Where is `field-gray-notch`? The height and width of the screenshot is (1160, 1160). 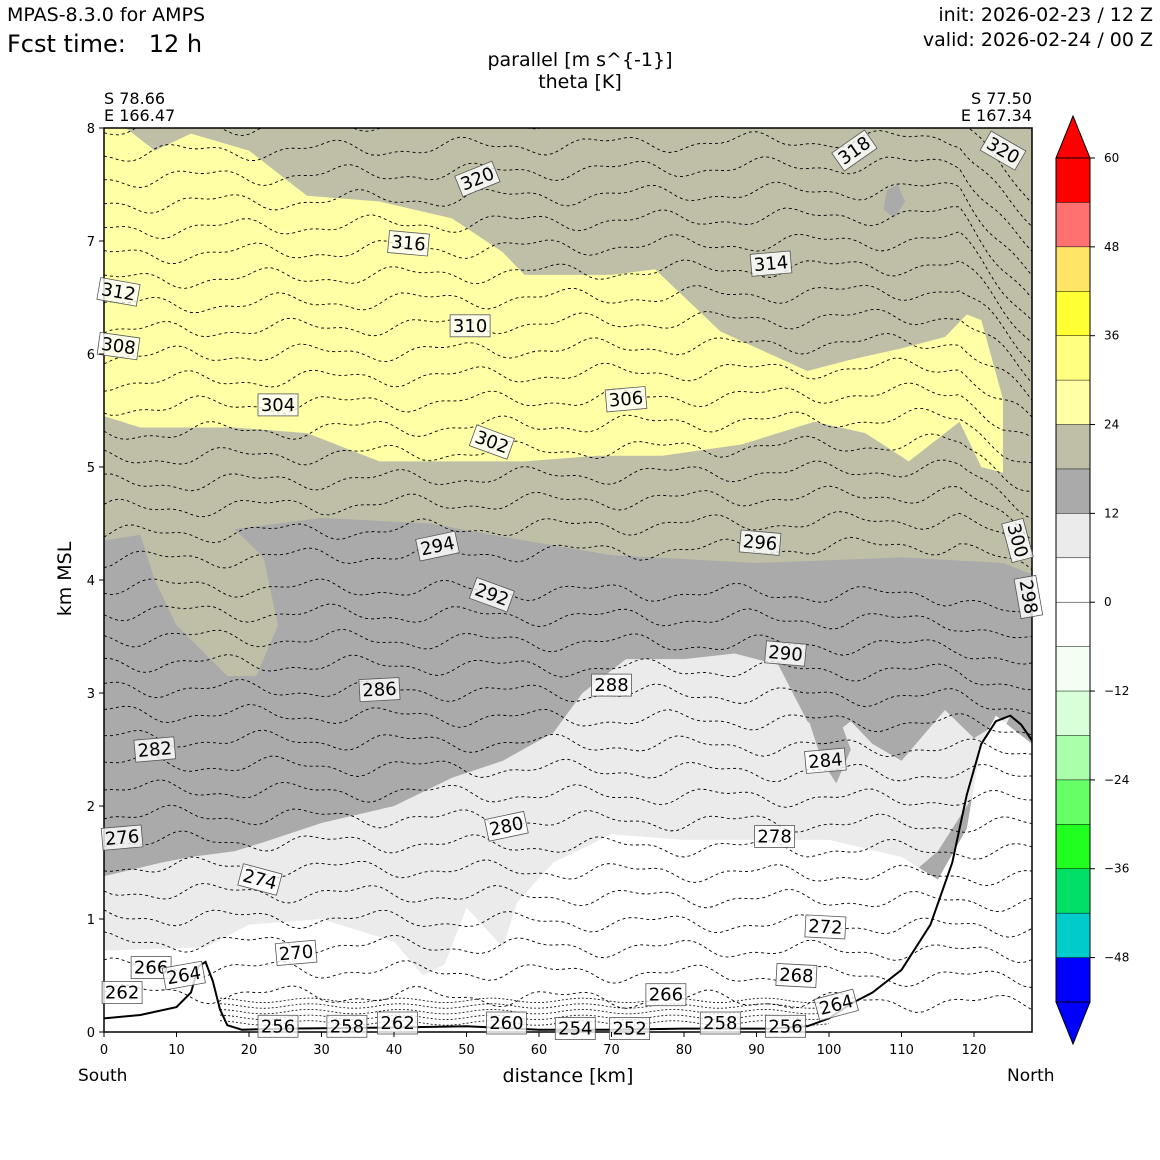 field-gray-notch is located at coordinates (894, 201).